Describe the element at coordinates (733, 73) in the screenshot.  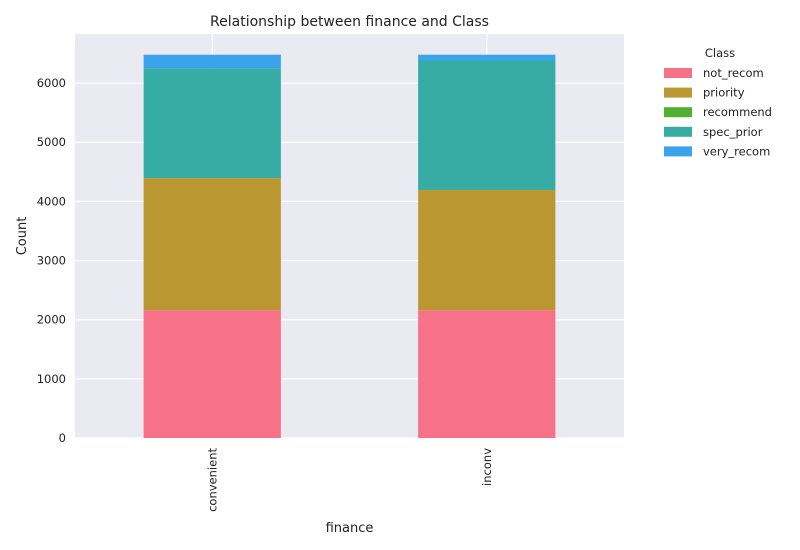
I see `legend-label-not_recom: not_recom` at that location.